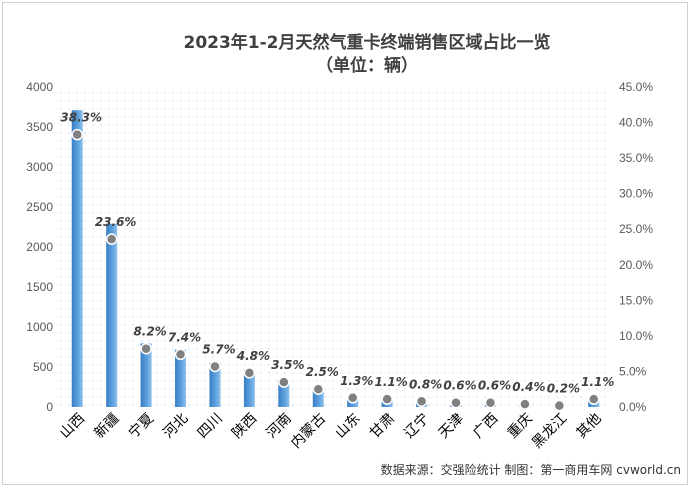 The width and height of the screenshot is (690, 487). What do you see at coordinates (287, 365) in the screenshot?
I see `data-label: 3.5%` at bounding box center [287, 365].